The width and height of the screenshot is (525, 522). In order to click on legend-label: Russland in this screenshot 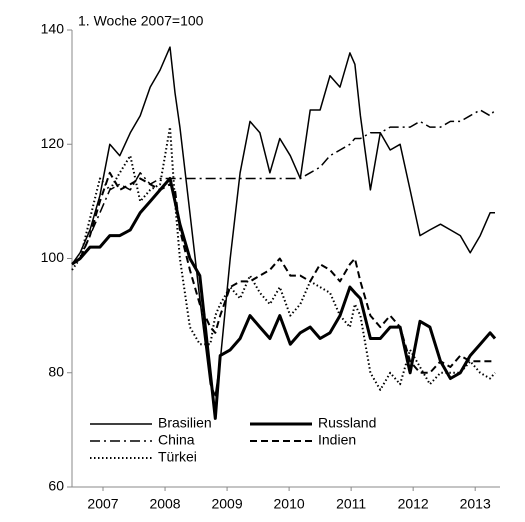, I will do `click(347, 423)`.